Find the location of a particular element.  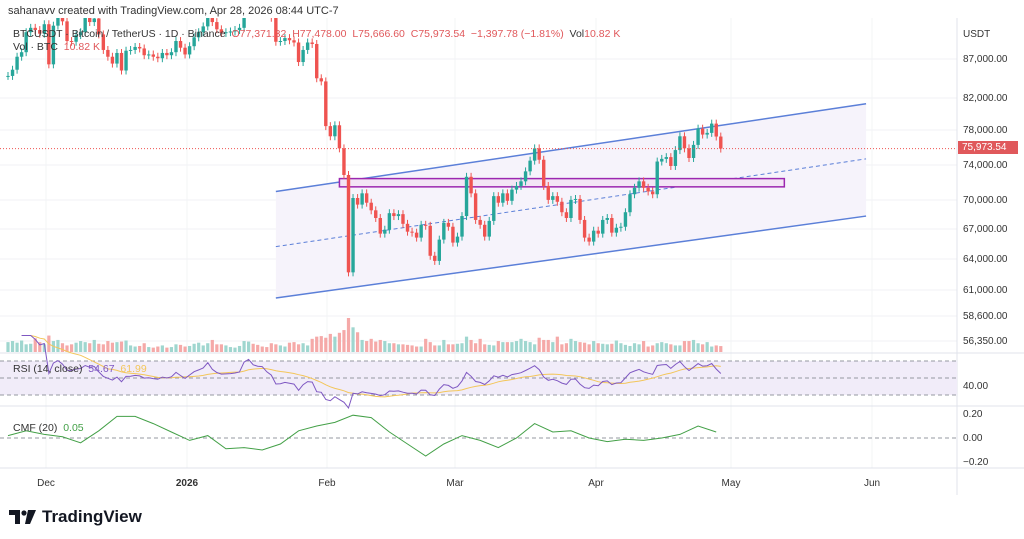

tradingview-logo: TradingView is located at coordinates (75, 517).